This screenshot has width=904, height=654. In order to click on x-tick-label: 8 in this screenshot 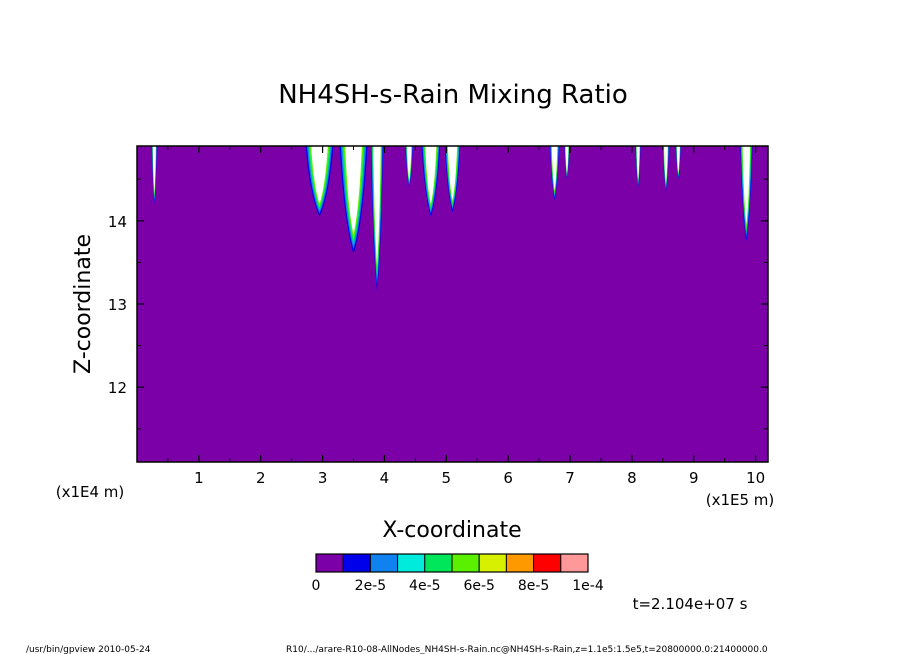, I will do `click(632, 478)`.